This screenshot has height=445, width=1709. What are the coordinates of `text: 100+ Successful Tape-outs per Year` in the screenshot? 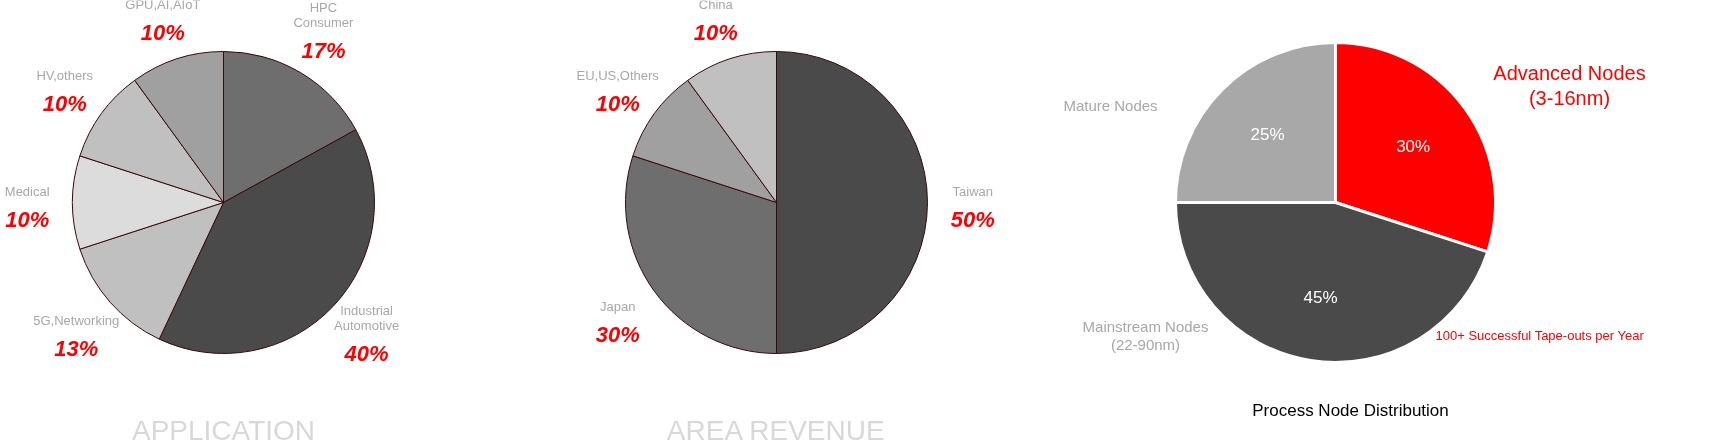 It's located at (1540, 335).